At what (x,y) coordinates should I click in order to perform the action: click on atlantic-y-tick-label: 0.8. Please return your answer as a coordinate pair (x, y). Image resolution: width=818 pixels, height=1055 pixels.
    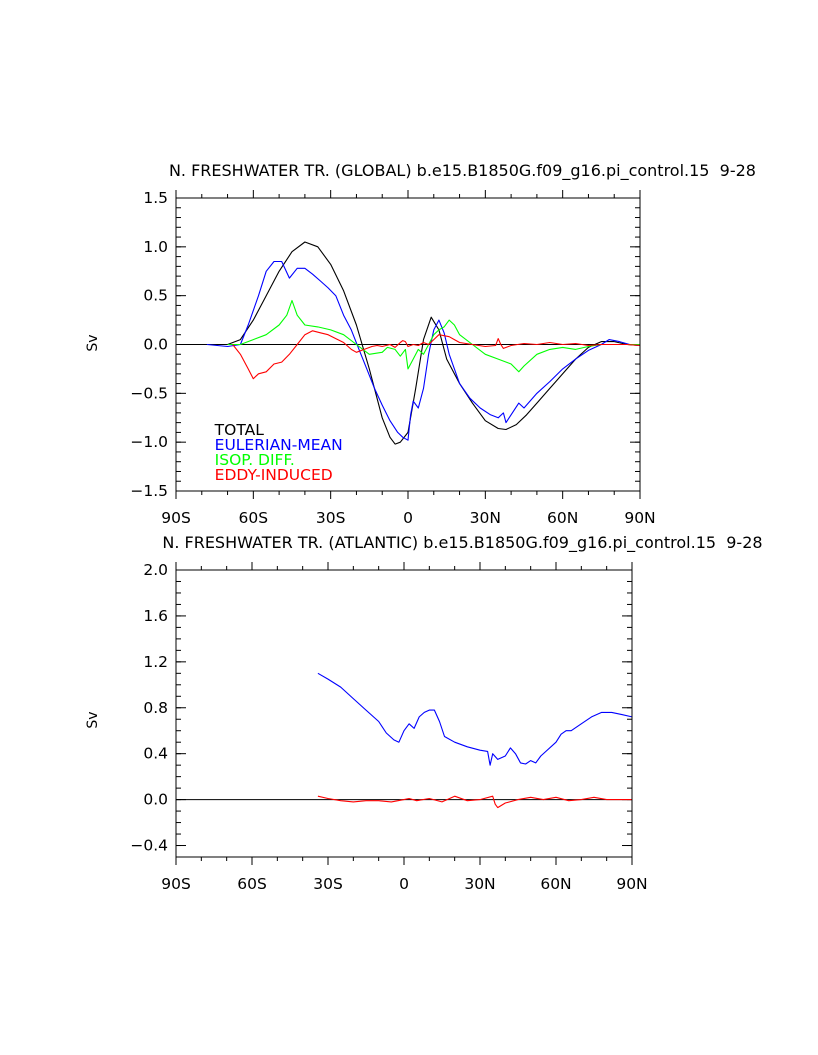
    Looking at the image, I should click on (155, 708).